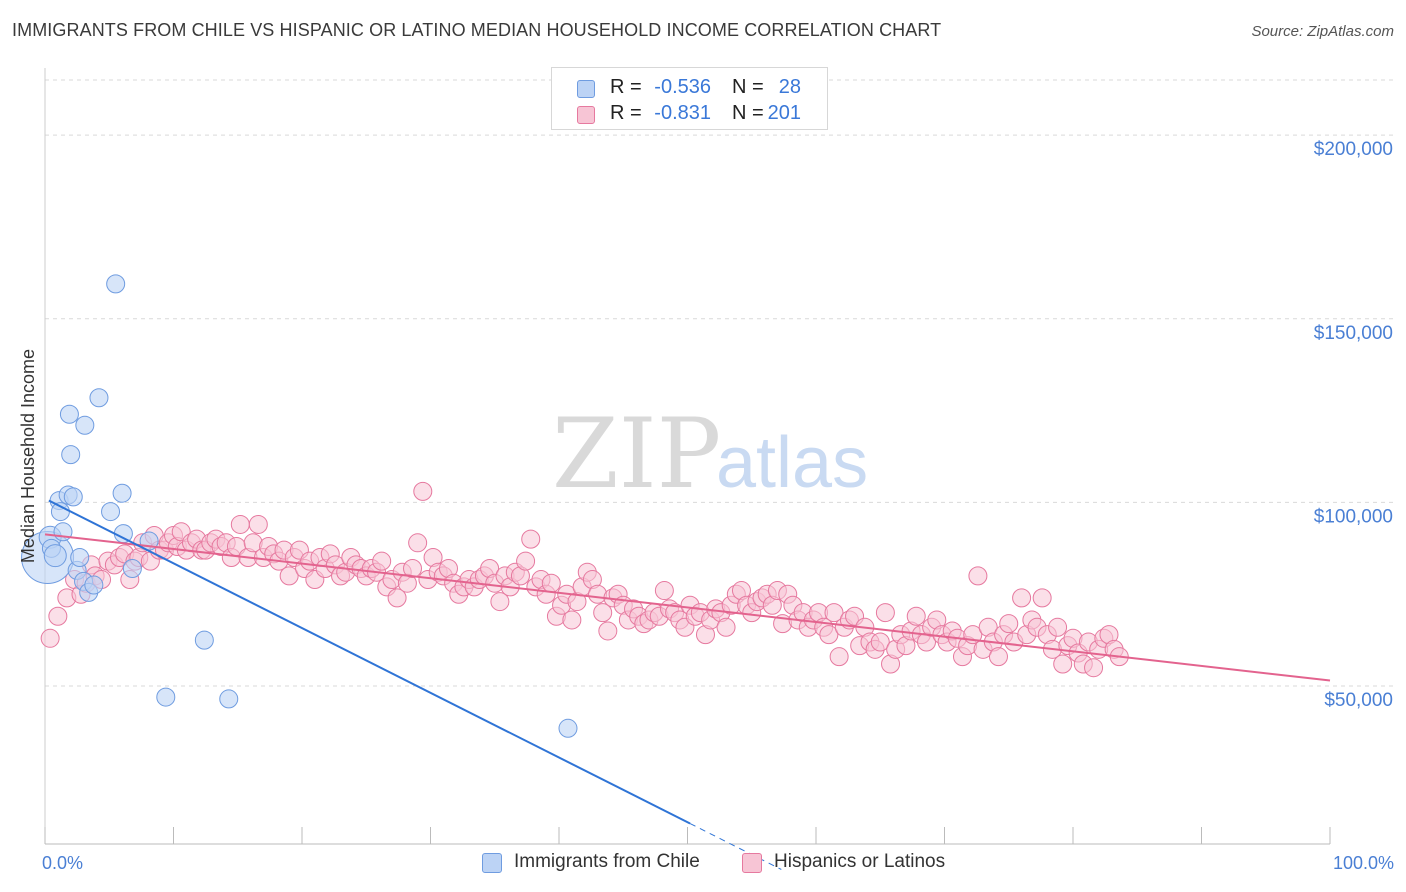 This screenshot has height=892, width=1406. I want to click on series-label-chile: Immigrants from Chile, so click(607, 861).